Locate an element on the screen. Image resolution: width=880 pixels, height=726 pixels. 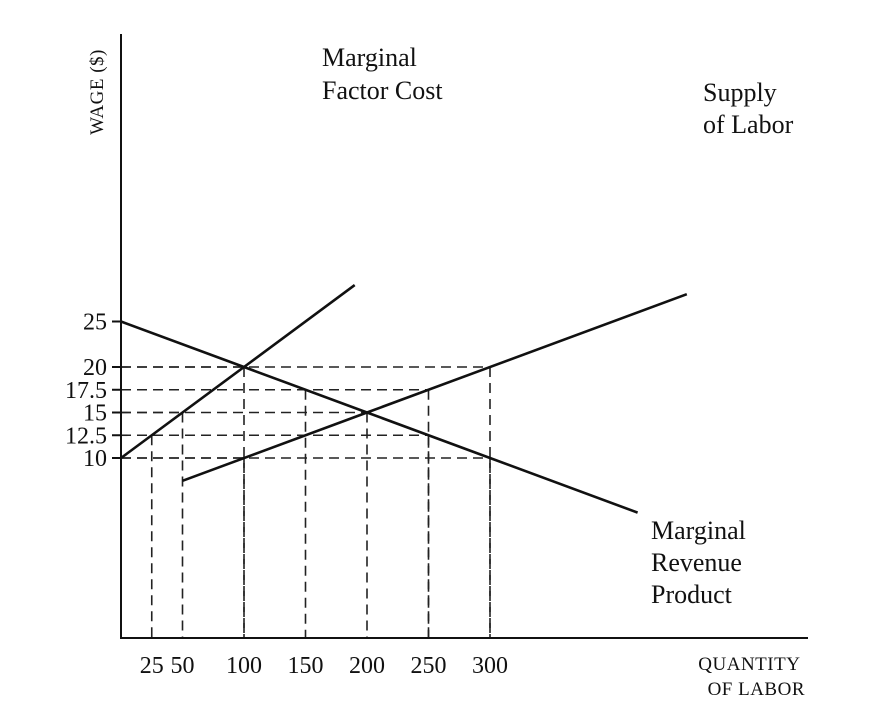
supply-label-line: Supply is located at coordinates (740, 92).